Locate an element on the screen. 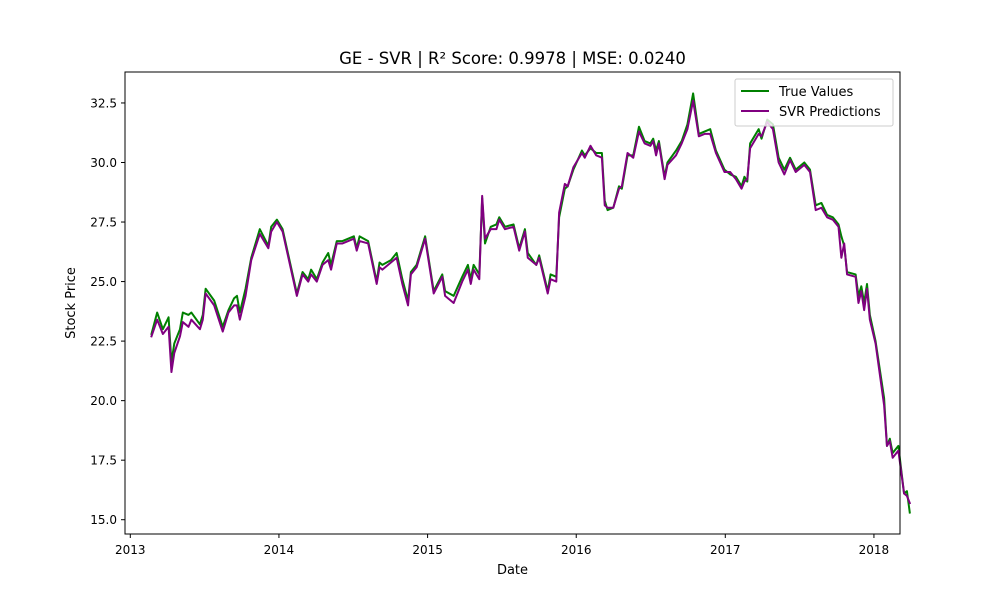  y-axis-label: Stock Price is located at coordinates (71, 303).